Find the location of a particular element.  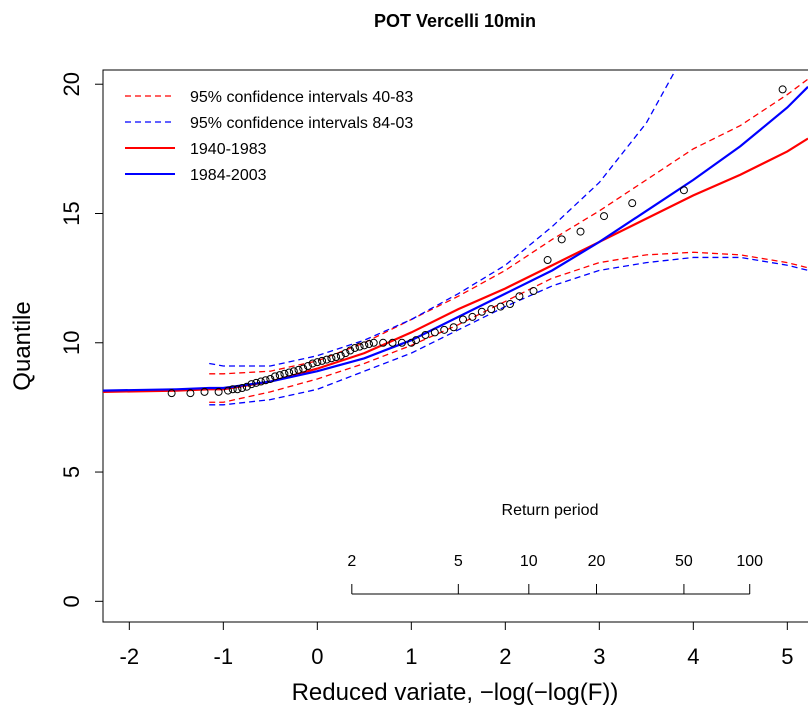

x-tick-label: 3 is located at coordinates (599, 656).